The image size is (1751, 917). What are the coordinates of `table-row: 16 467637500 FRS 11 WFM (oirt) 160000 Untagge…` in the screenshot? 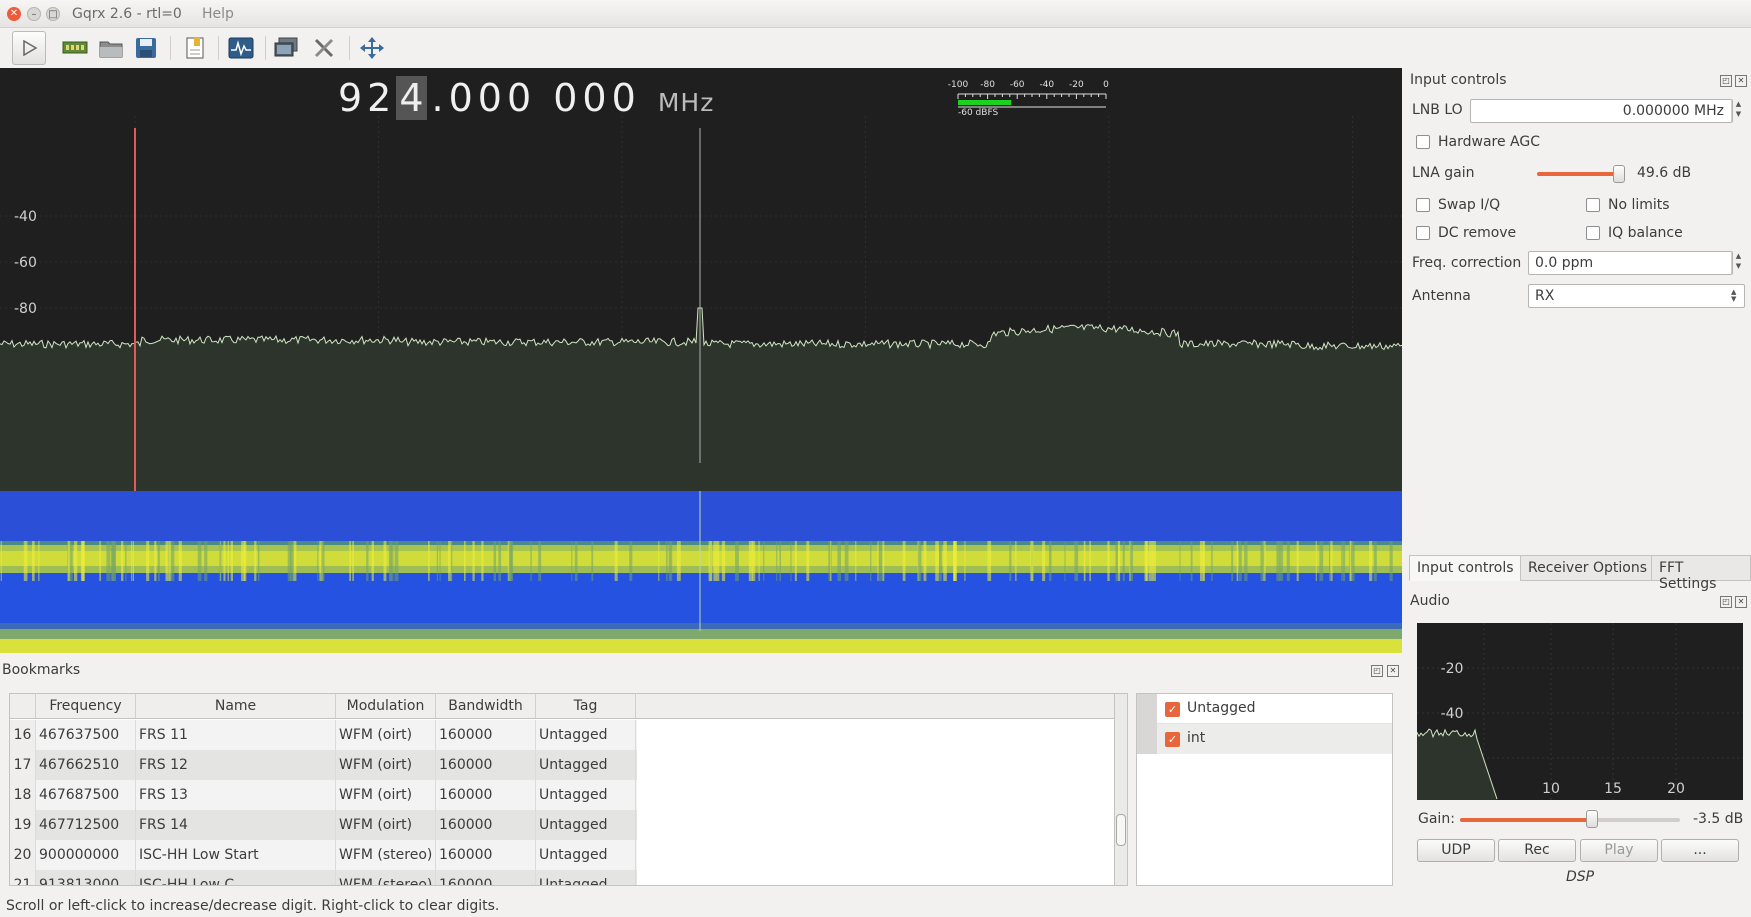 It's located at (323, 735).